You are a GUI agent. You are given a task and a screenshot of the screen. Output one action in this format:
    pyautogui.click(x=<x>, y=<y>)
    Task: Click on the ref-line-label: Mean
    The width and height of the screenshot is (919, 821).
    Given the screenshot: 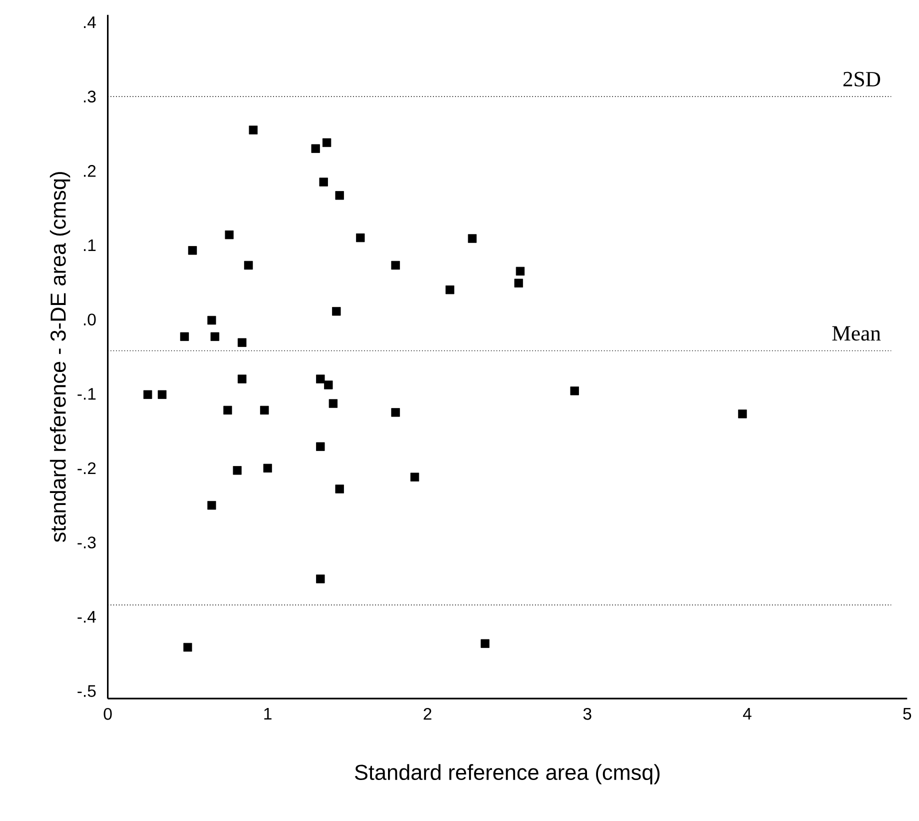 What is the action you would take?
    pyautogui.click(x=856, y=333)
    